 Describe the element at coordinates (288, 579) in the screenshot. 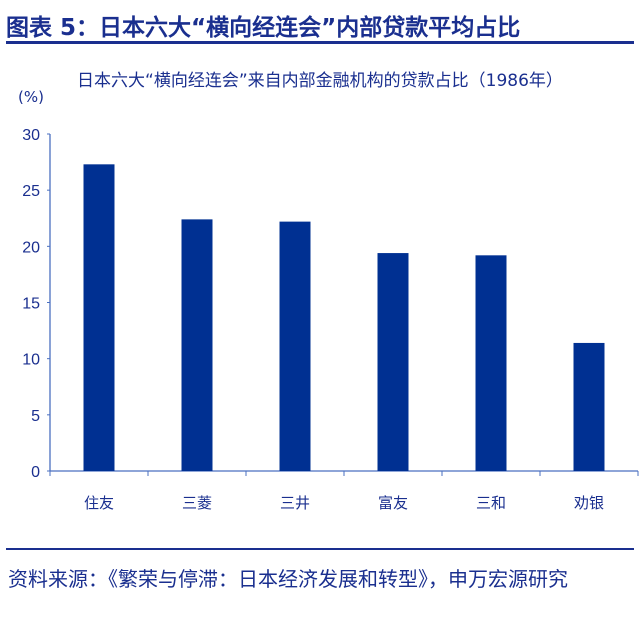

I see `source-note: 资料来源：《繁荣与停滞：日本经济发展和转型》，申万宏源研究` at that location.